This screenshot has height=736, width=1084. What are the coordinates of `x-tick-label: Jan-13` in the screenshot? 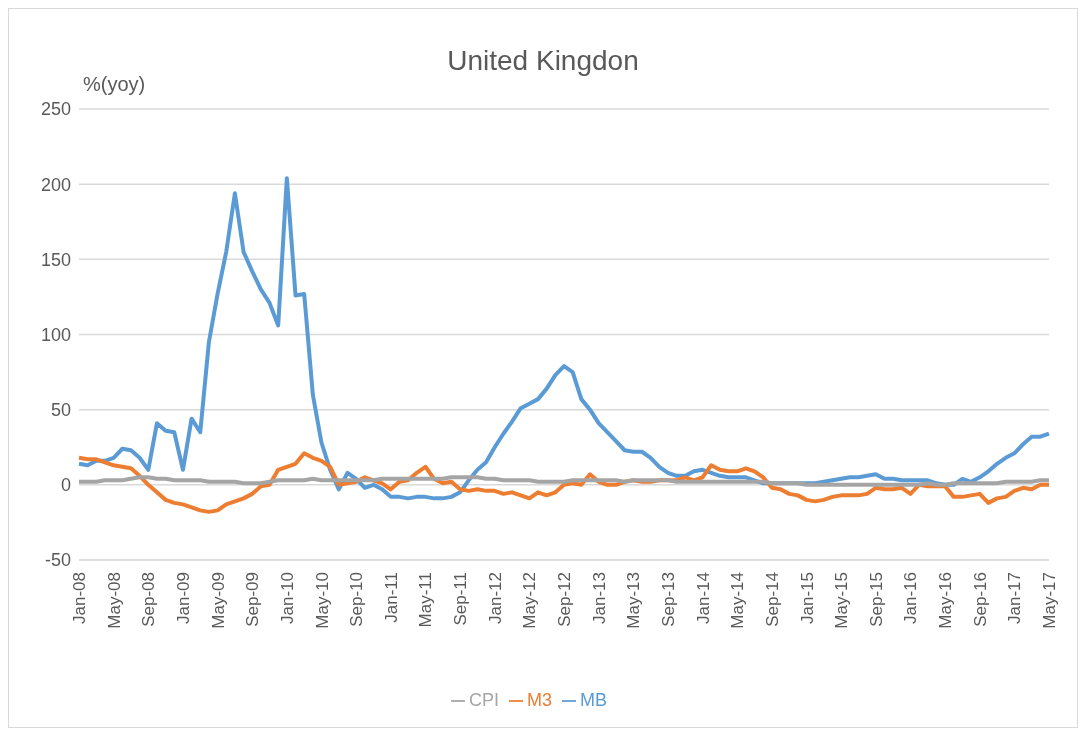 It's located at (599, 598).